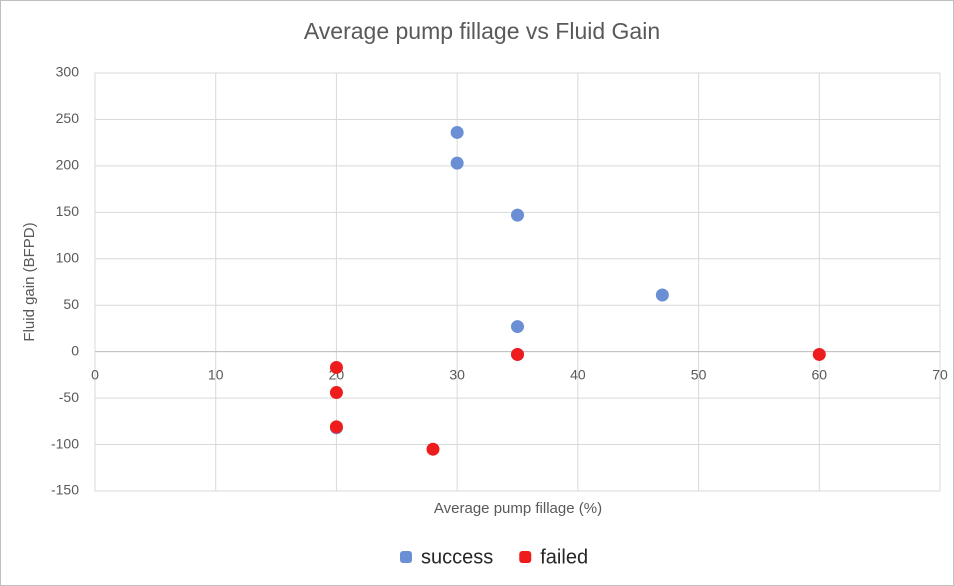  Describe the element at coordinates (75, 350) in the screenshot. I see `y-tick-label: 0` at that location.